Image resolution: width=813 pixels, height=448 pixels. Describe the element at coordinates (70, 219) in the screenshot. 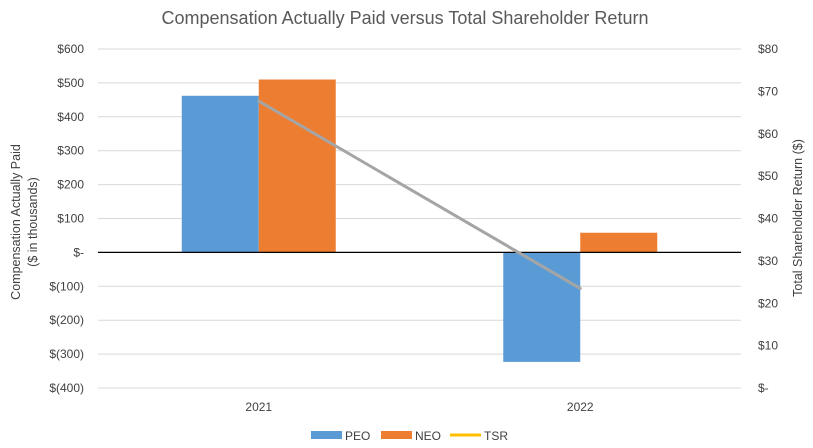

I see `left-tick-label: $100` at that location.